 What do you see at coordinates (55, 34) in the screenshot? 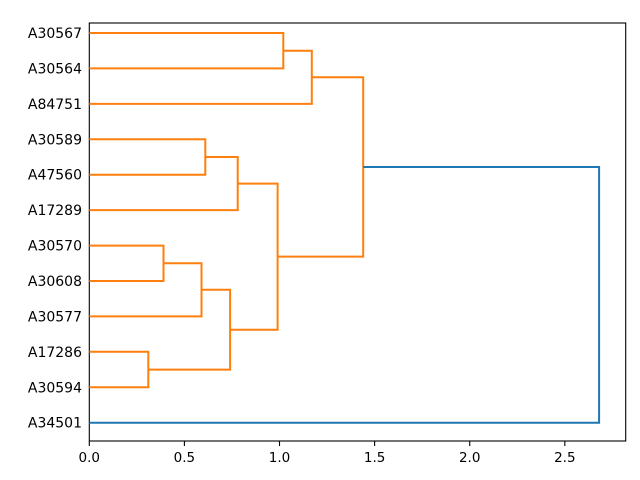
I see `leaf-label: A30567` at bounding box center [55, 34].